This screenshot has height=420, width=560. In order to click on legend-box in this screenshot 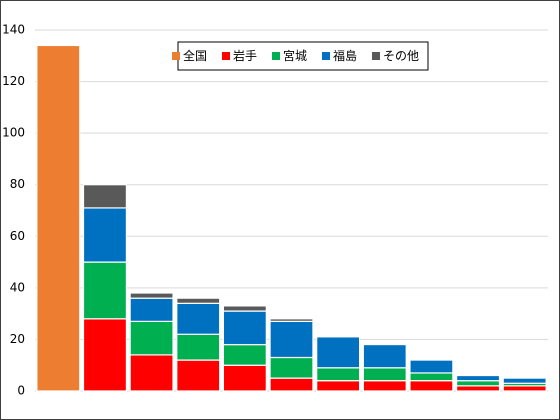, I will do `click(303, 56)`.